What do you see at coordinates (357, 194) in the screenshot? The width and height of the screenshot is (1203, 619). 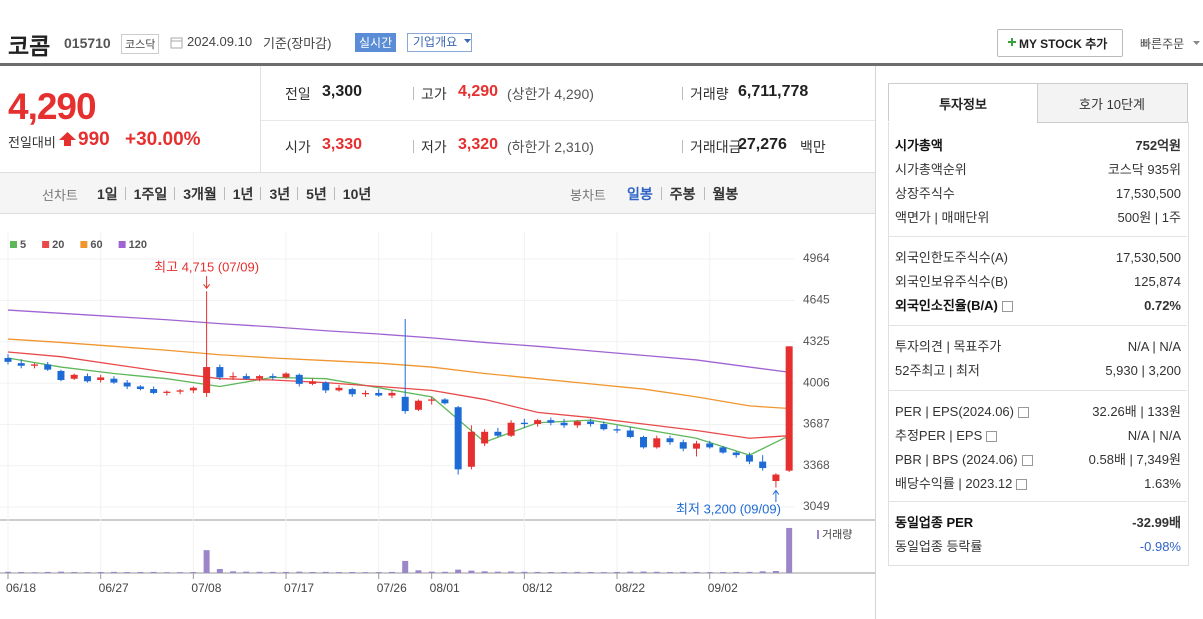 I see `period: 10년` at bounding box center [357, 194].